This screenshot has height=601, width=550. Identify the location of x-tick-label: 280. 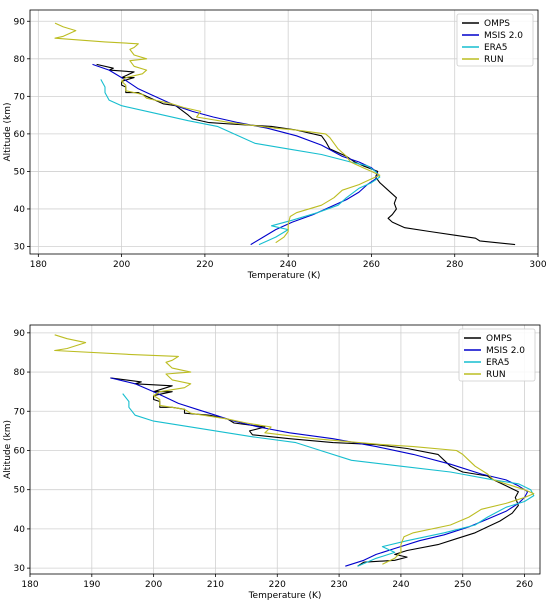
(454, 265).